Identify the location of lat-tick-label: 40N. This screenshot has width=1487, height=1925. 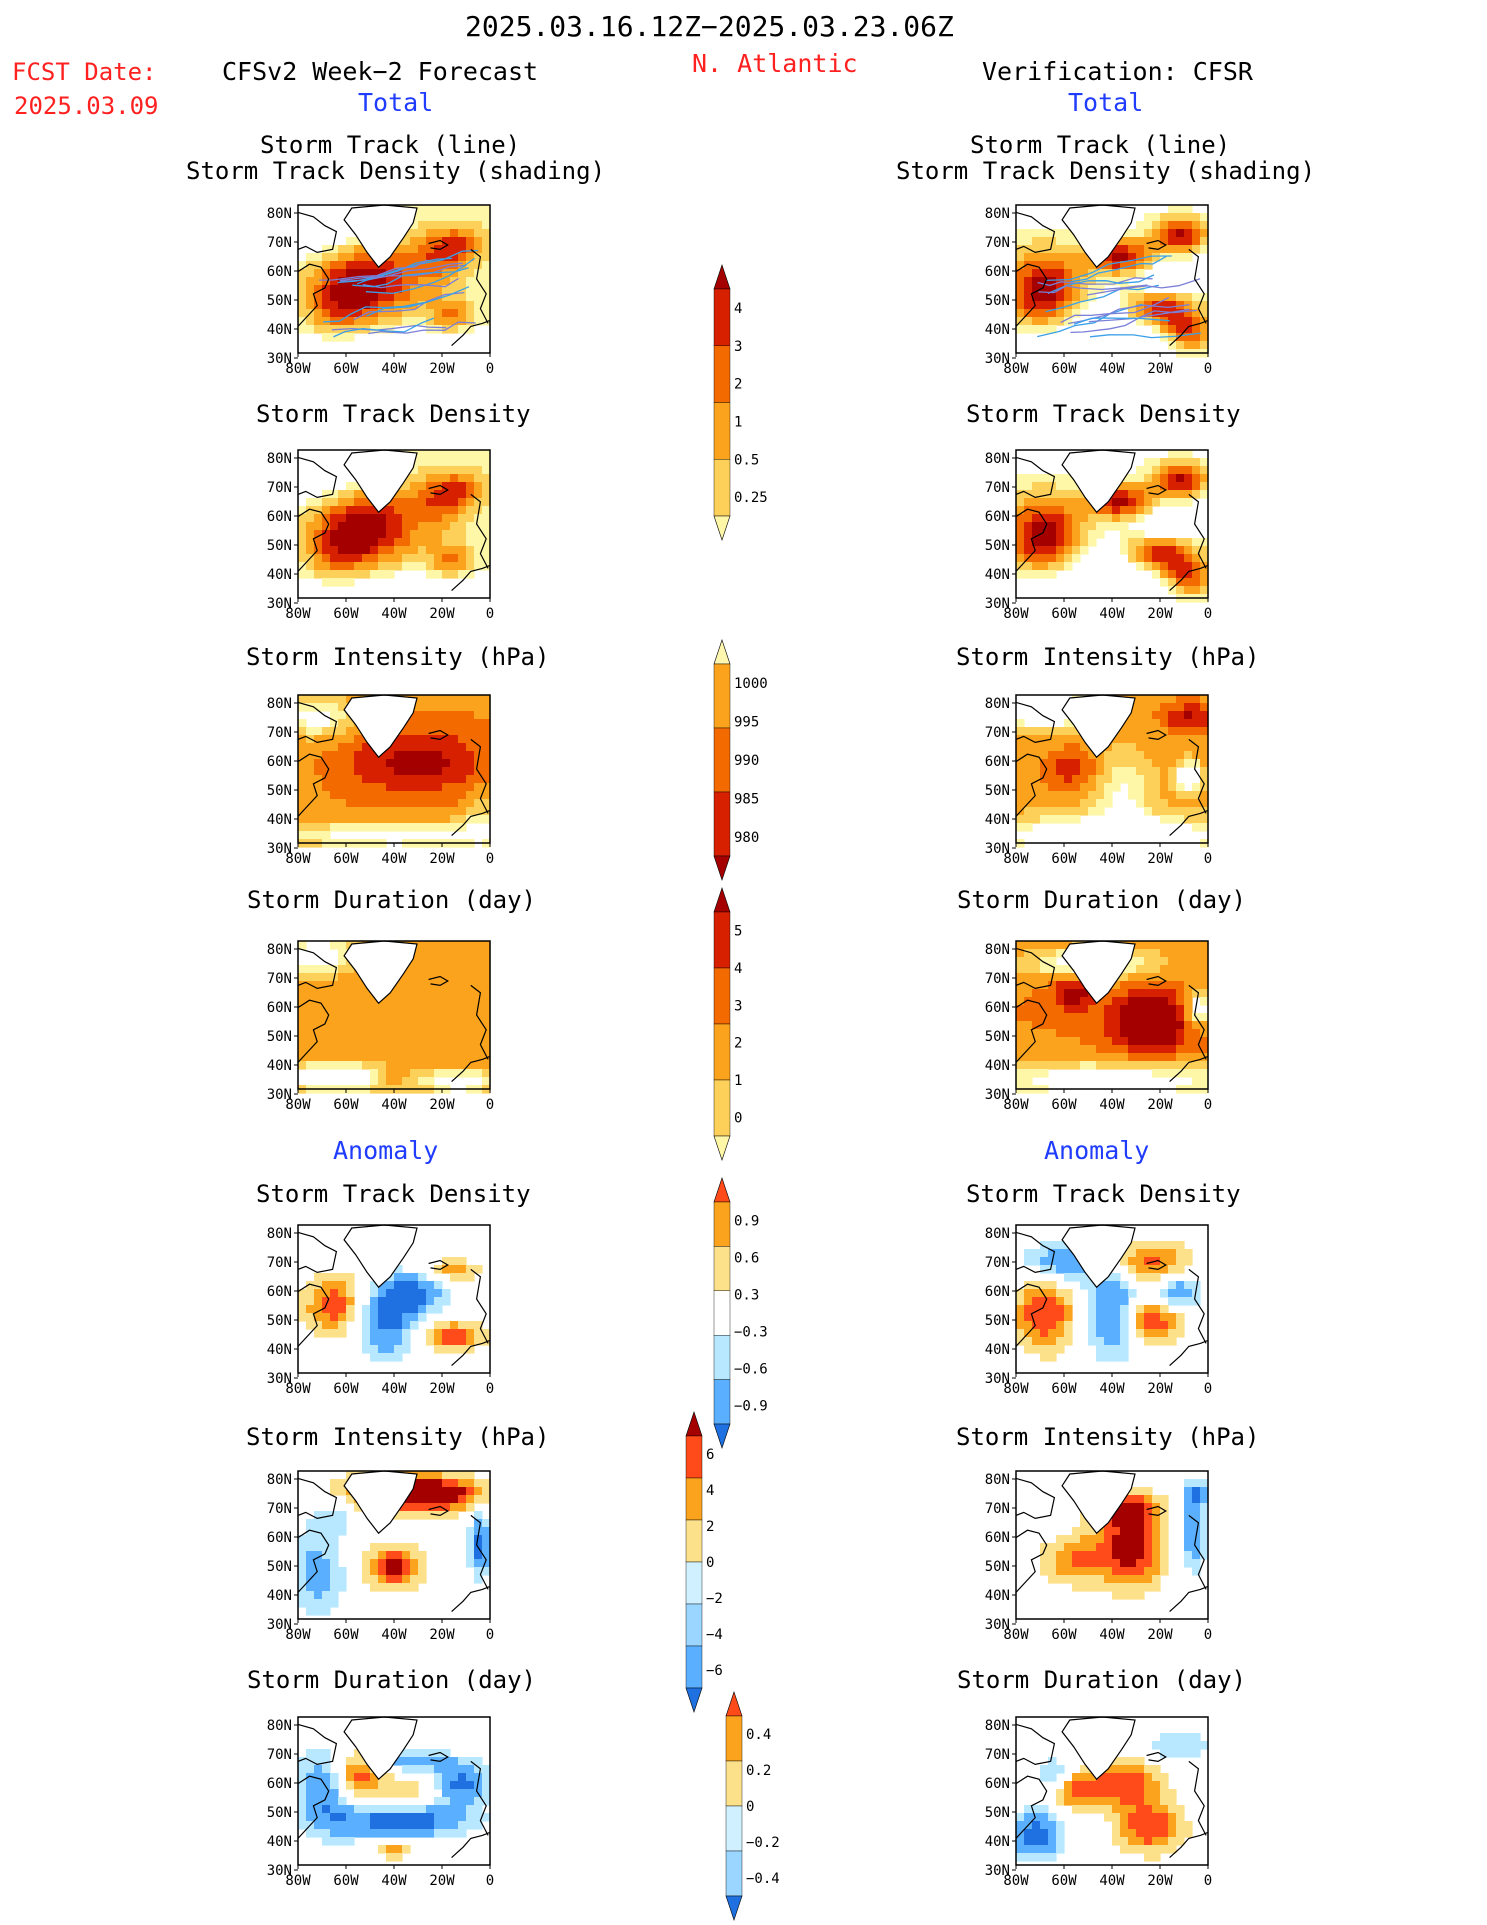
(997, 330).